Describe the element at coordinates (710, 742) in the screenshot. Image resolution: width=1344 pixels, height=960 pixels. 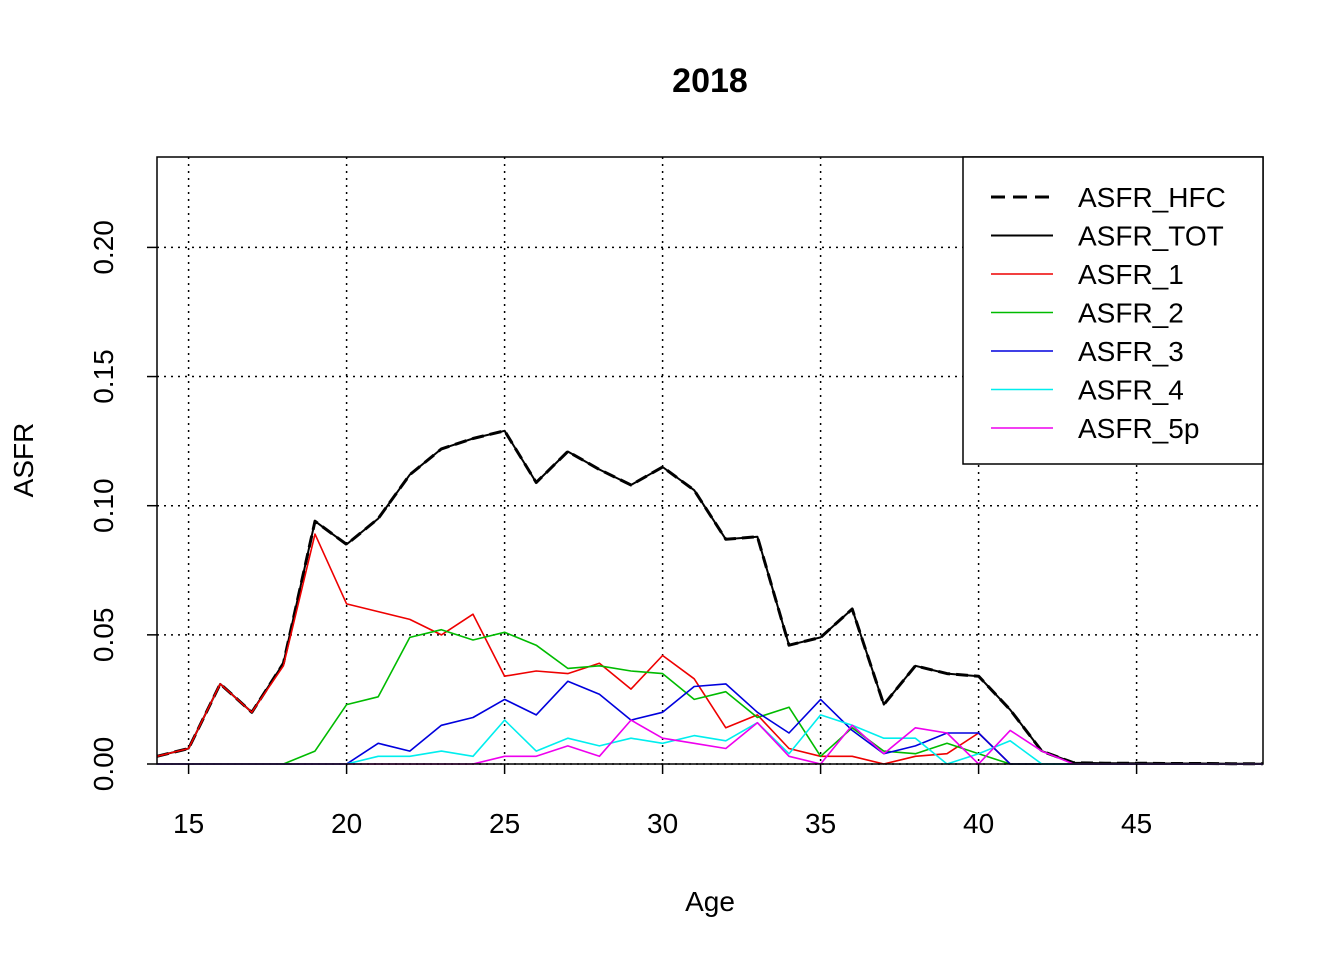
I see `series-line-asfr_5p` at that location.